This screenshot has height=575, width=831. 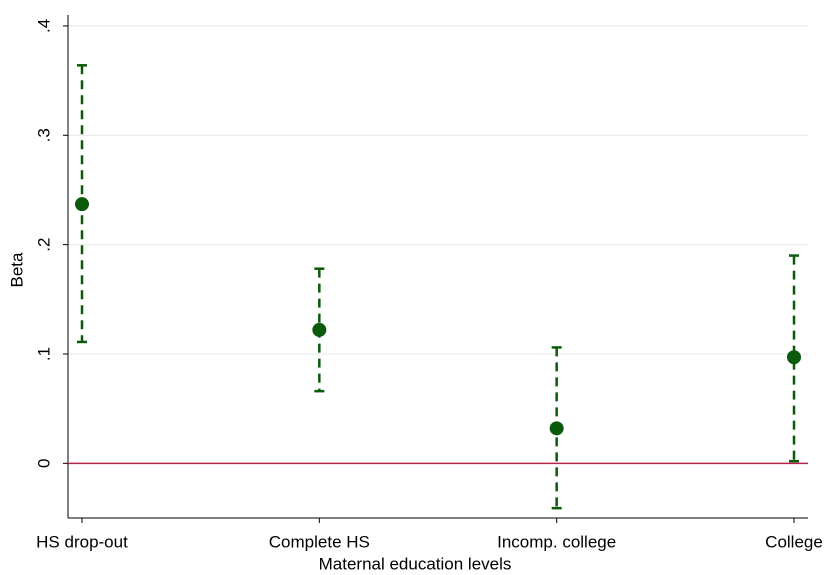 I want to click on x-axis-title: Maternal education levels, so click(x=415, y=563).